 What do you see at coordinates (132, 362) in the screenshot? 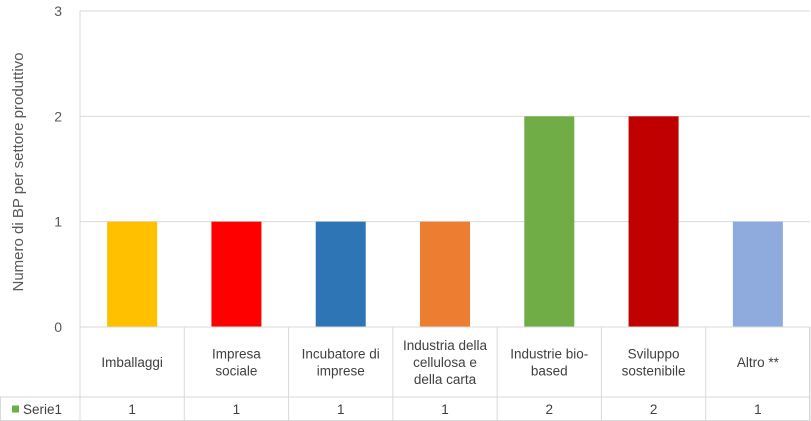
I see `category-label: Imballaggi` at bounding box center [132, 362].